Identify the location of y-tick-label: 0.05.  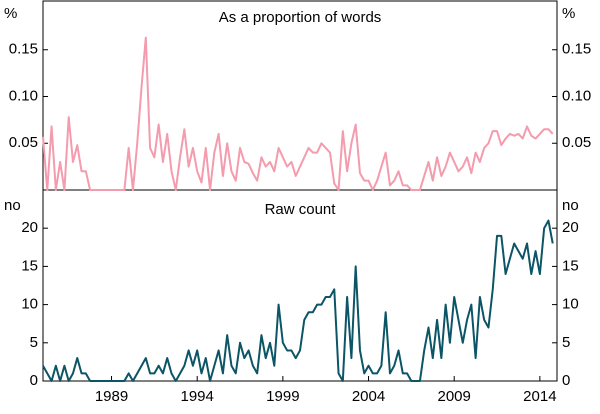
(23, 142).